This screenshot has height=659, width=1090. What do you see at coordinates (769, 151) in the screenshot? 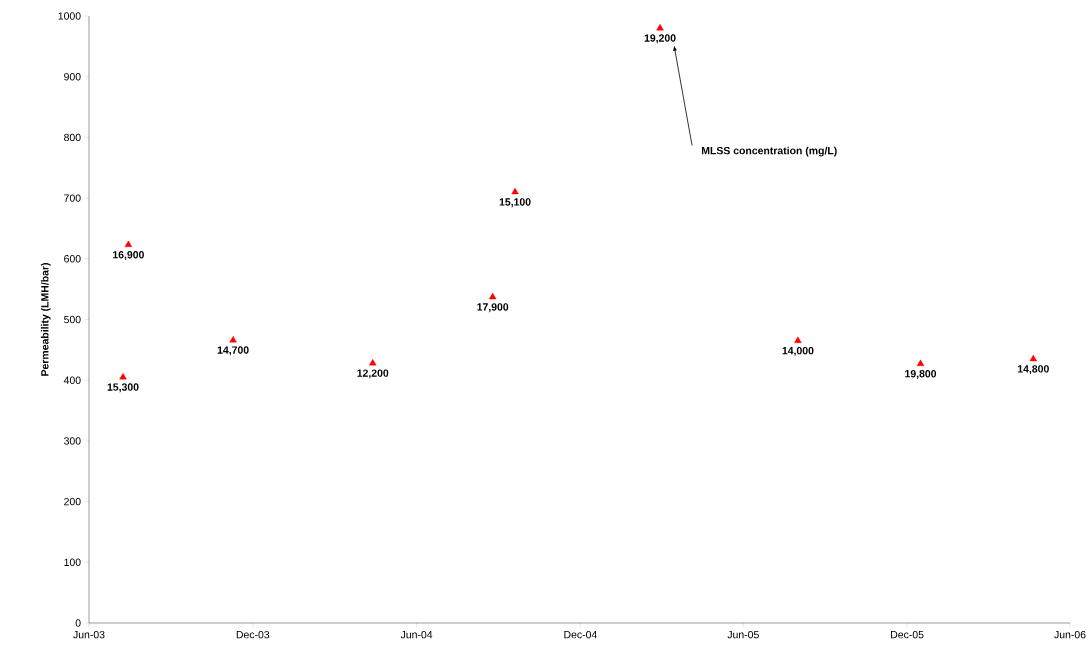
I see `annotation: MLSS concentration (mg/L)` at bounding box center [769, 151].